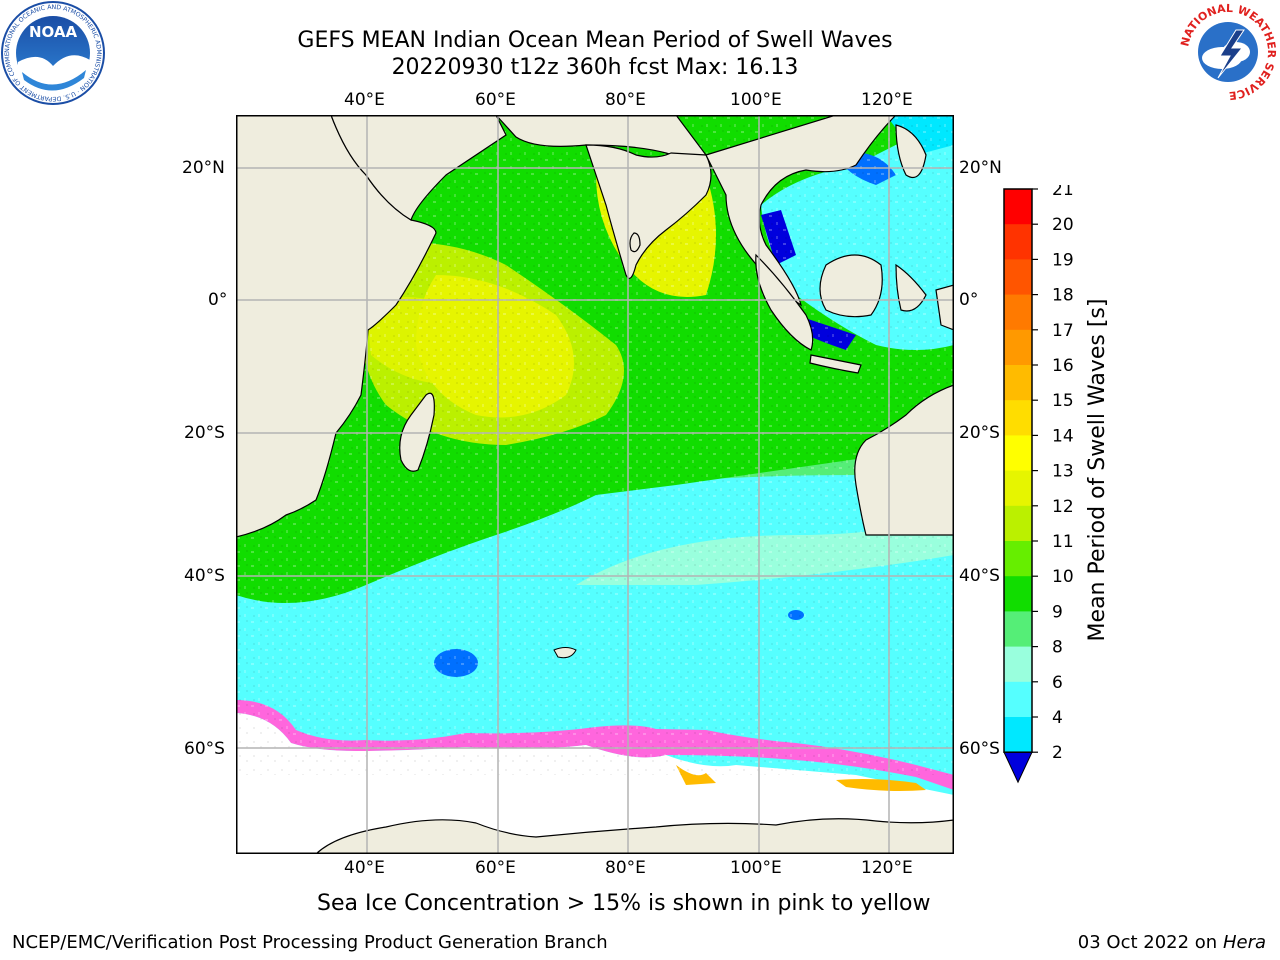 This screenshot has height=960, width=1280. What do you see at coordinates (1063, 366) in the screenshot?
I see `colorbar-tick-label: 16` at bounding box center [1063, 366].